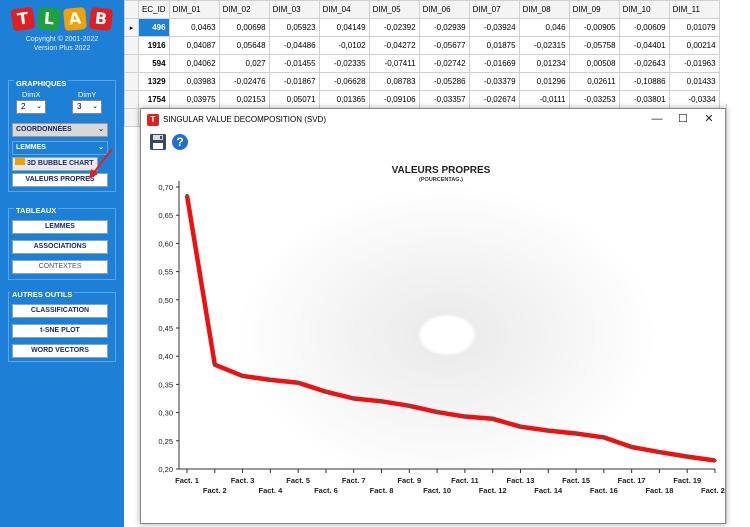 This screenshot has width=750, height=527. I want to click on dim-cell: -0,06628, so click(344, 81).